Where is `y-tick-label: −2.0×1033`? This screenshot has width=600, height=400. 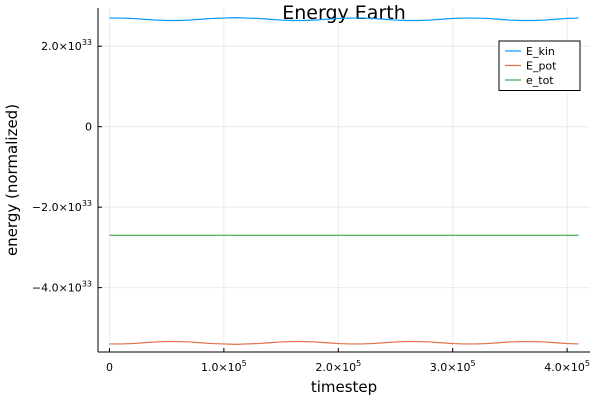 y-tick-label: −2.0×1033 is located at coordinates (62, 206).